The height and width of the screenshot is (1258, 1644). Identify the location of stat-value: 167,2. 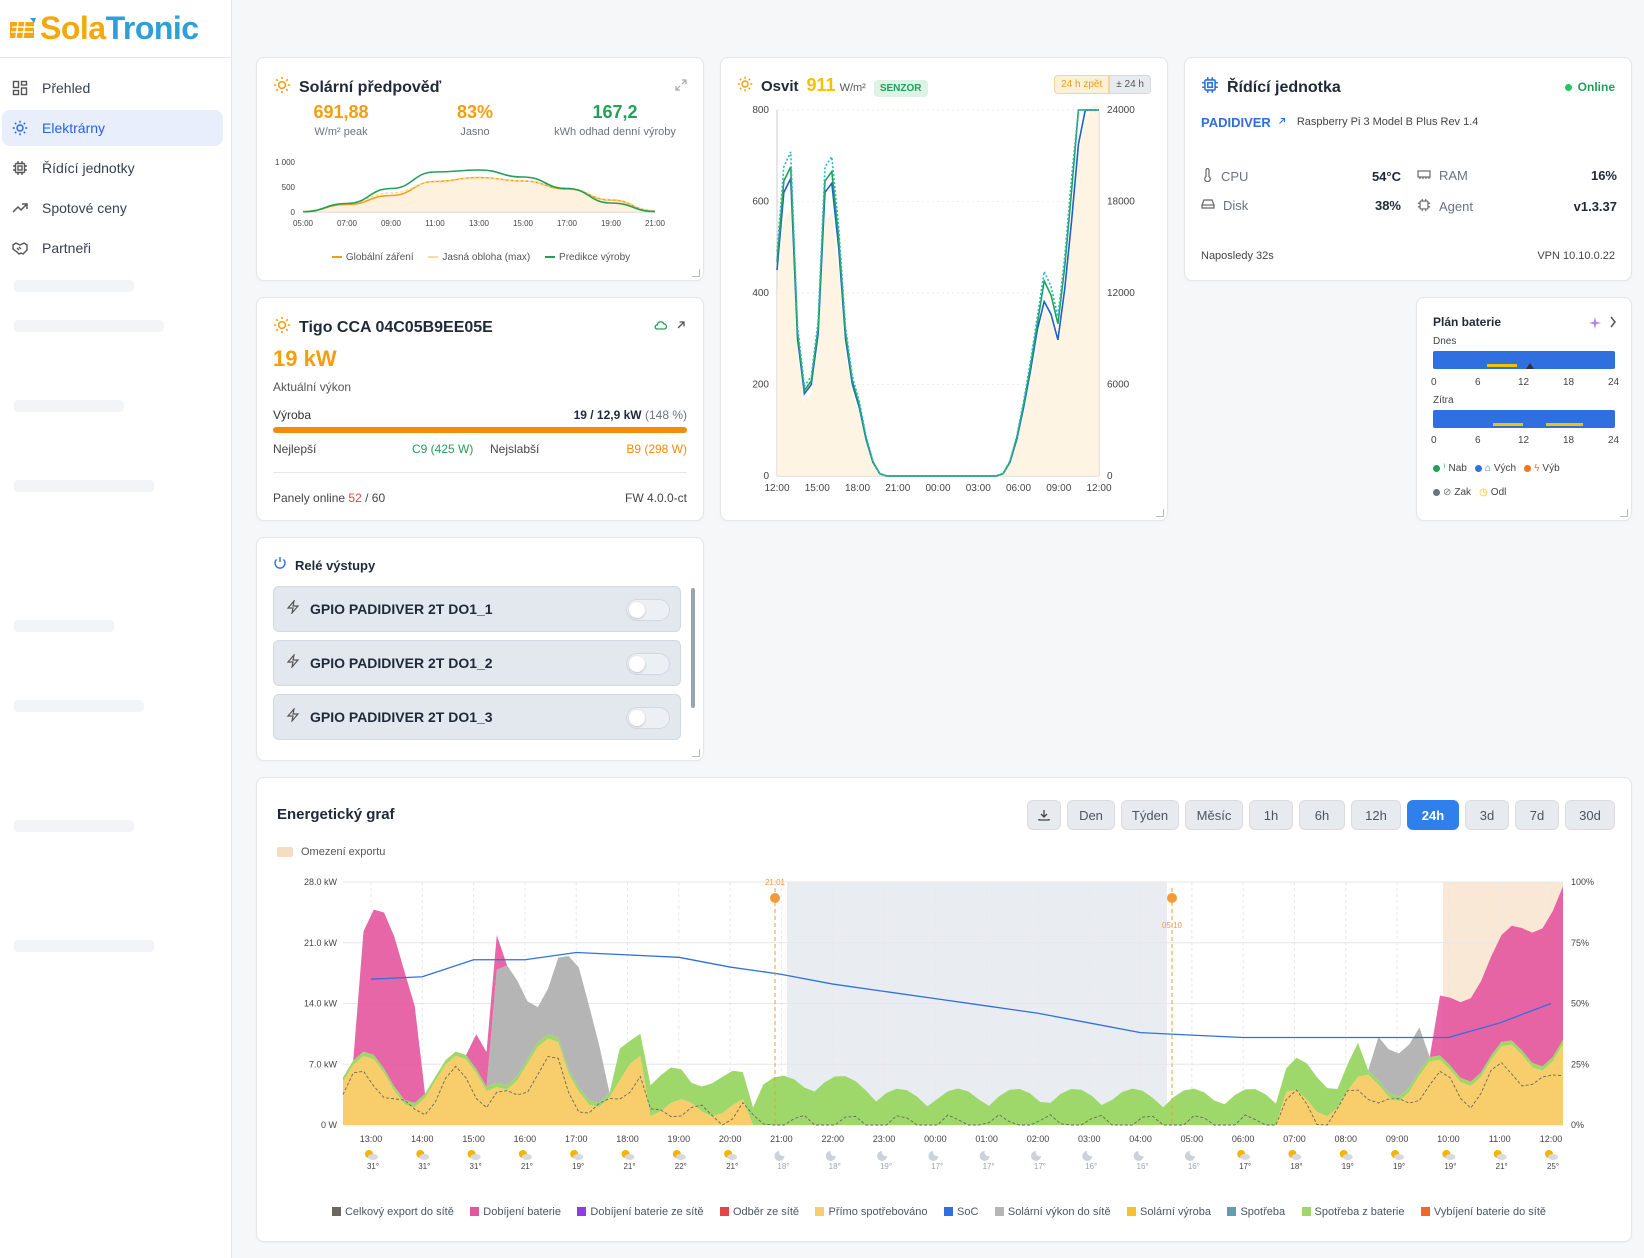
(615, 112).